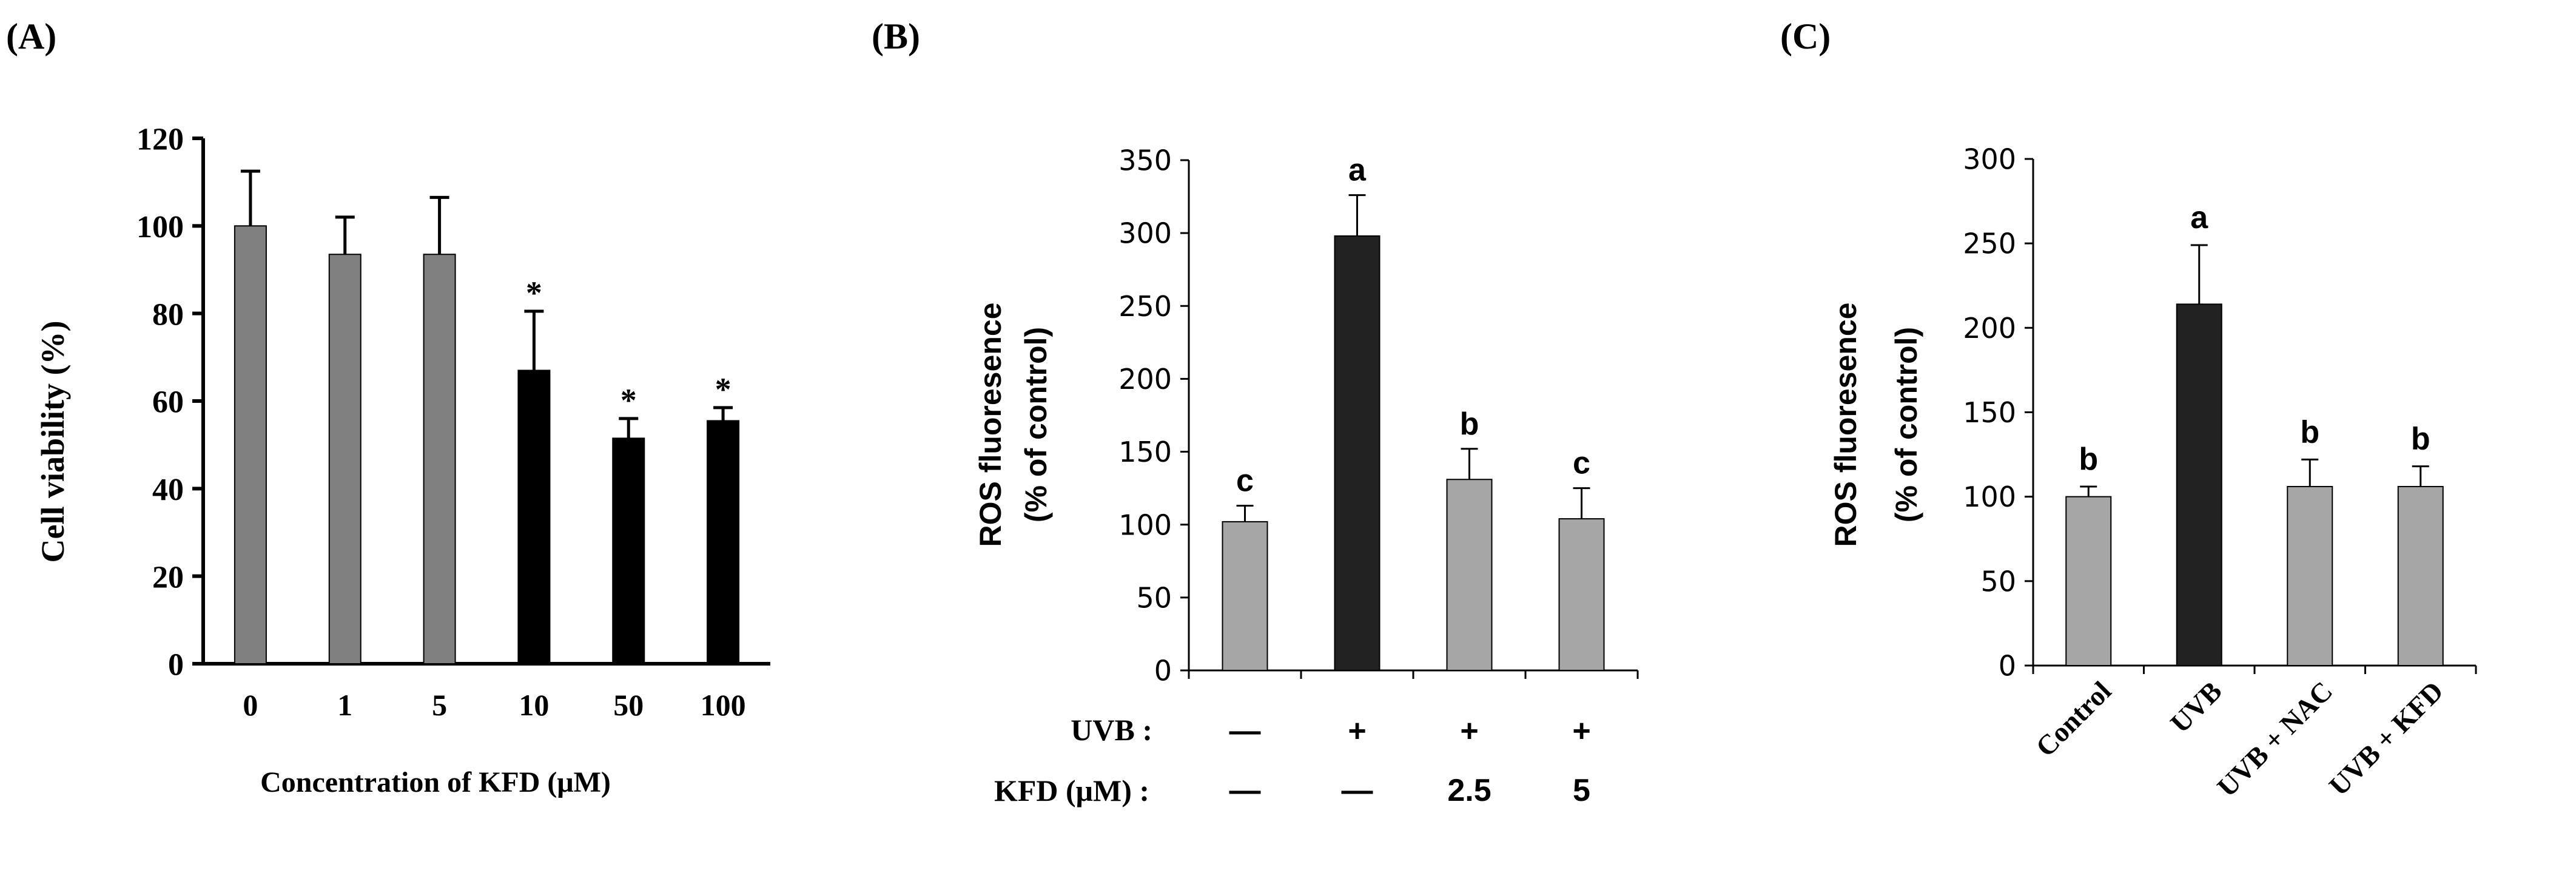 The width and height of the screenshot is (2576, 887). What do you see at coordinates (168, 578) in the screenshot?
I see `panel-a-y-tick-label: 20` at bounding box center [168, 578].